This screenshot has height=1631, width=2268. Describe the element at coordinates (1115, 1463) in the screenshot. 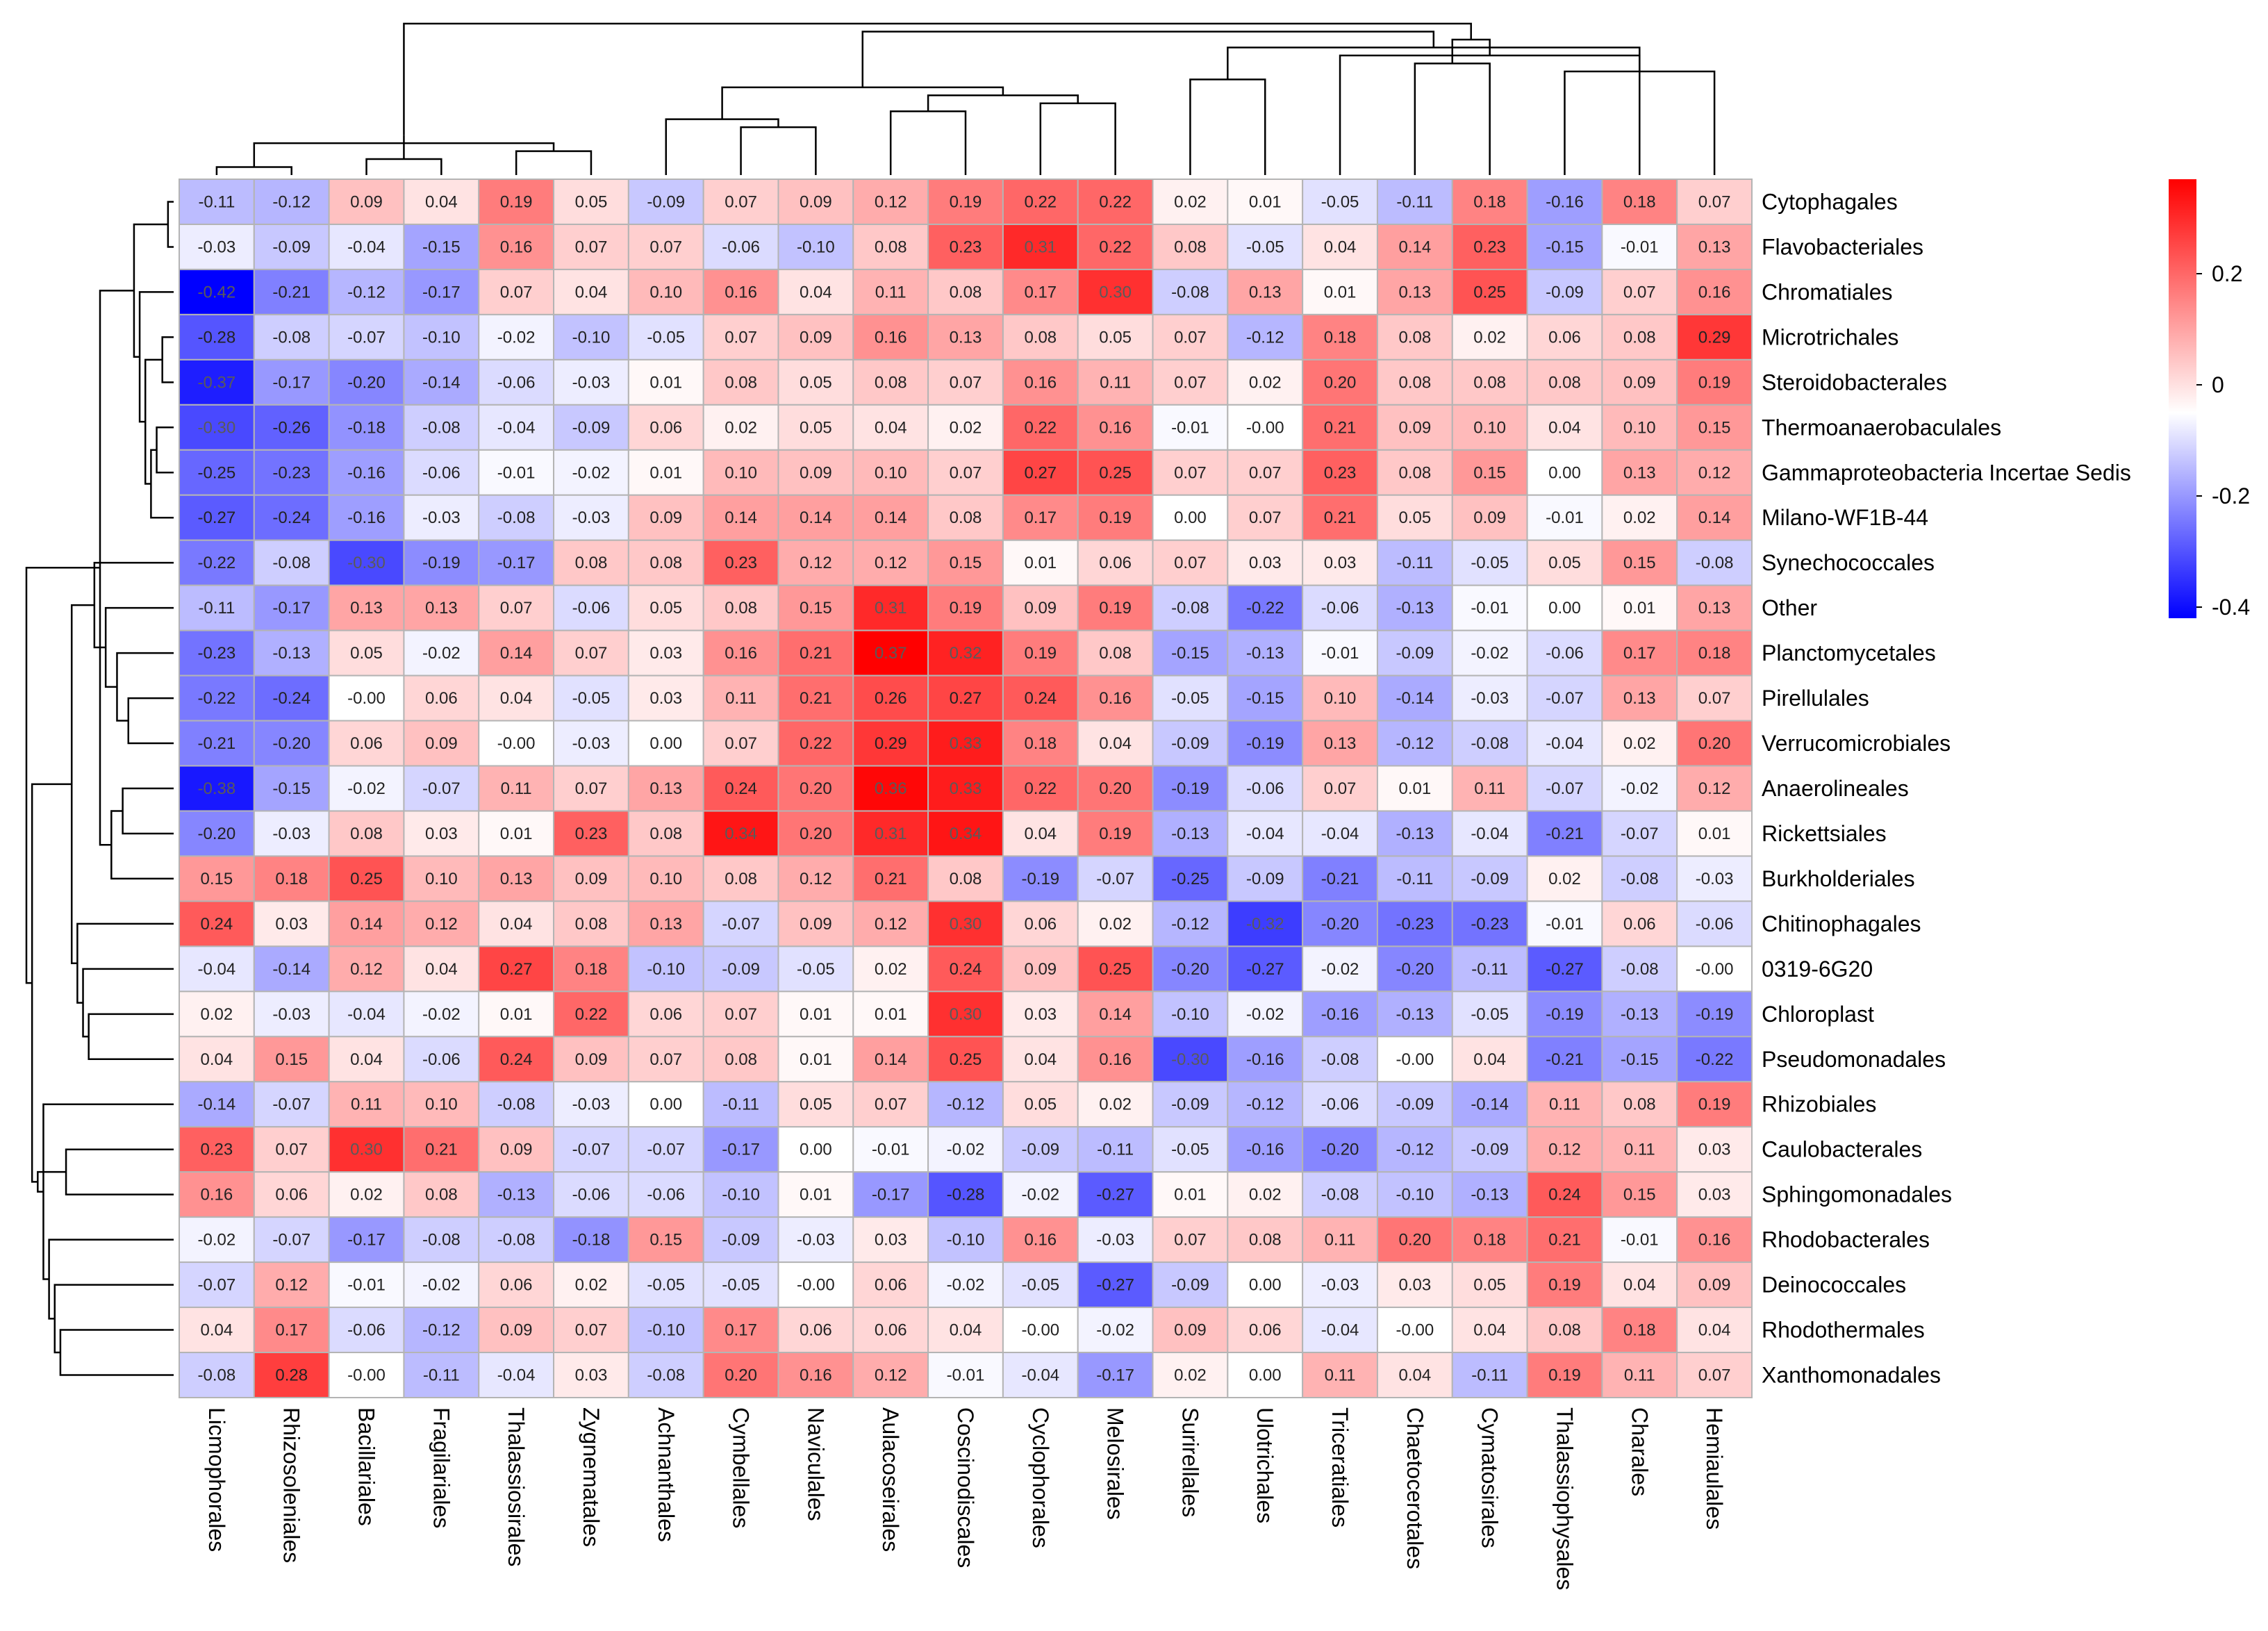

I see `column-label: Melosirales` at that location.